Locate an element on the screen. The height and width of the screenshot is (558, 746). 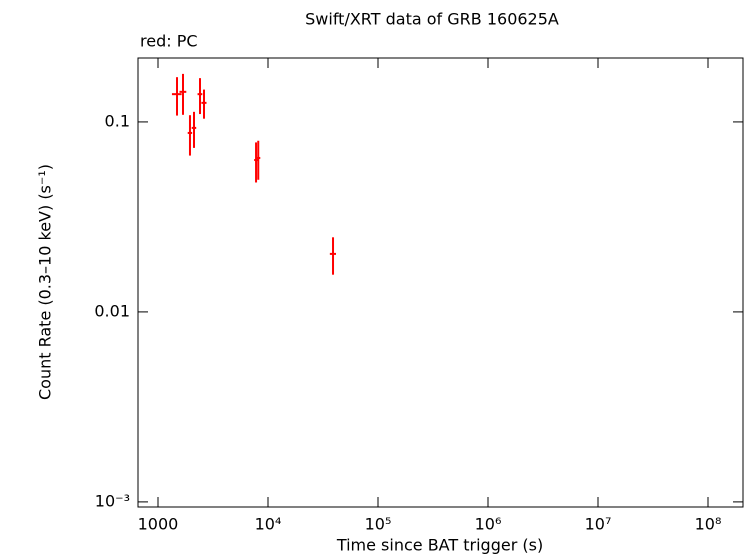
x-tick-label: 10⁶ is located at coordinates (488, 524).